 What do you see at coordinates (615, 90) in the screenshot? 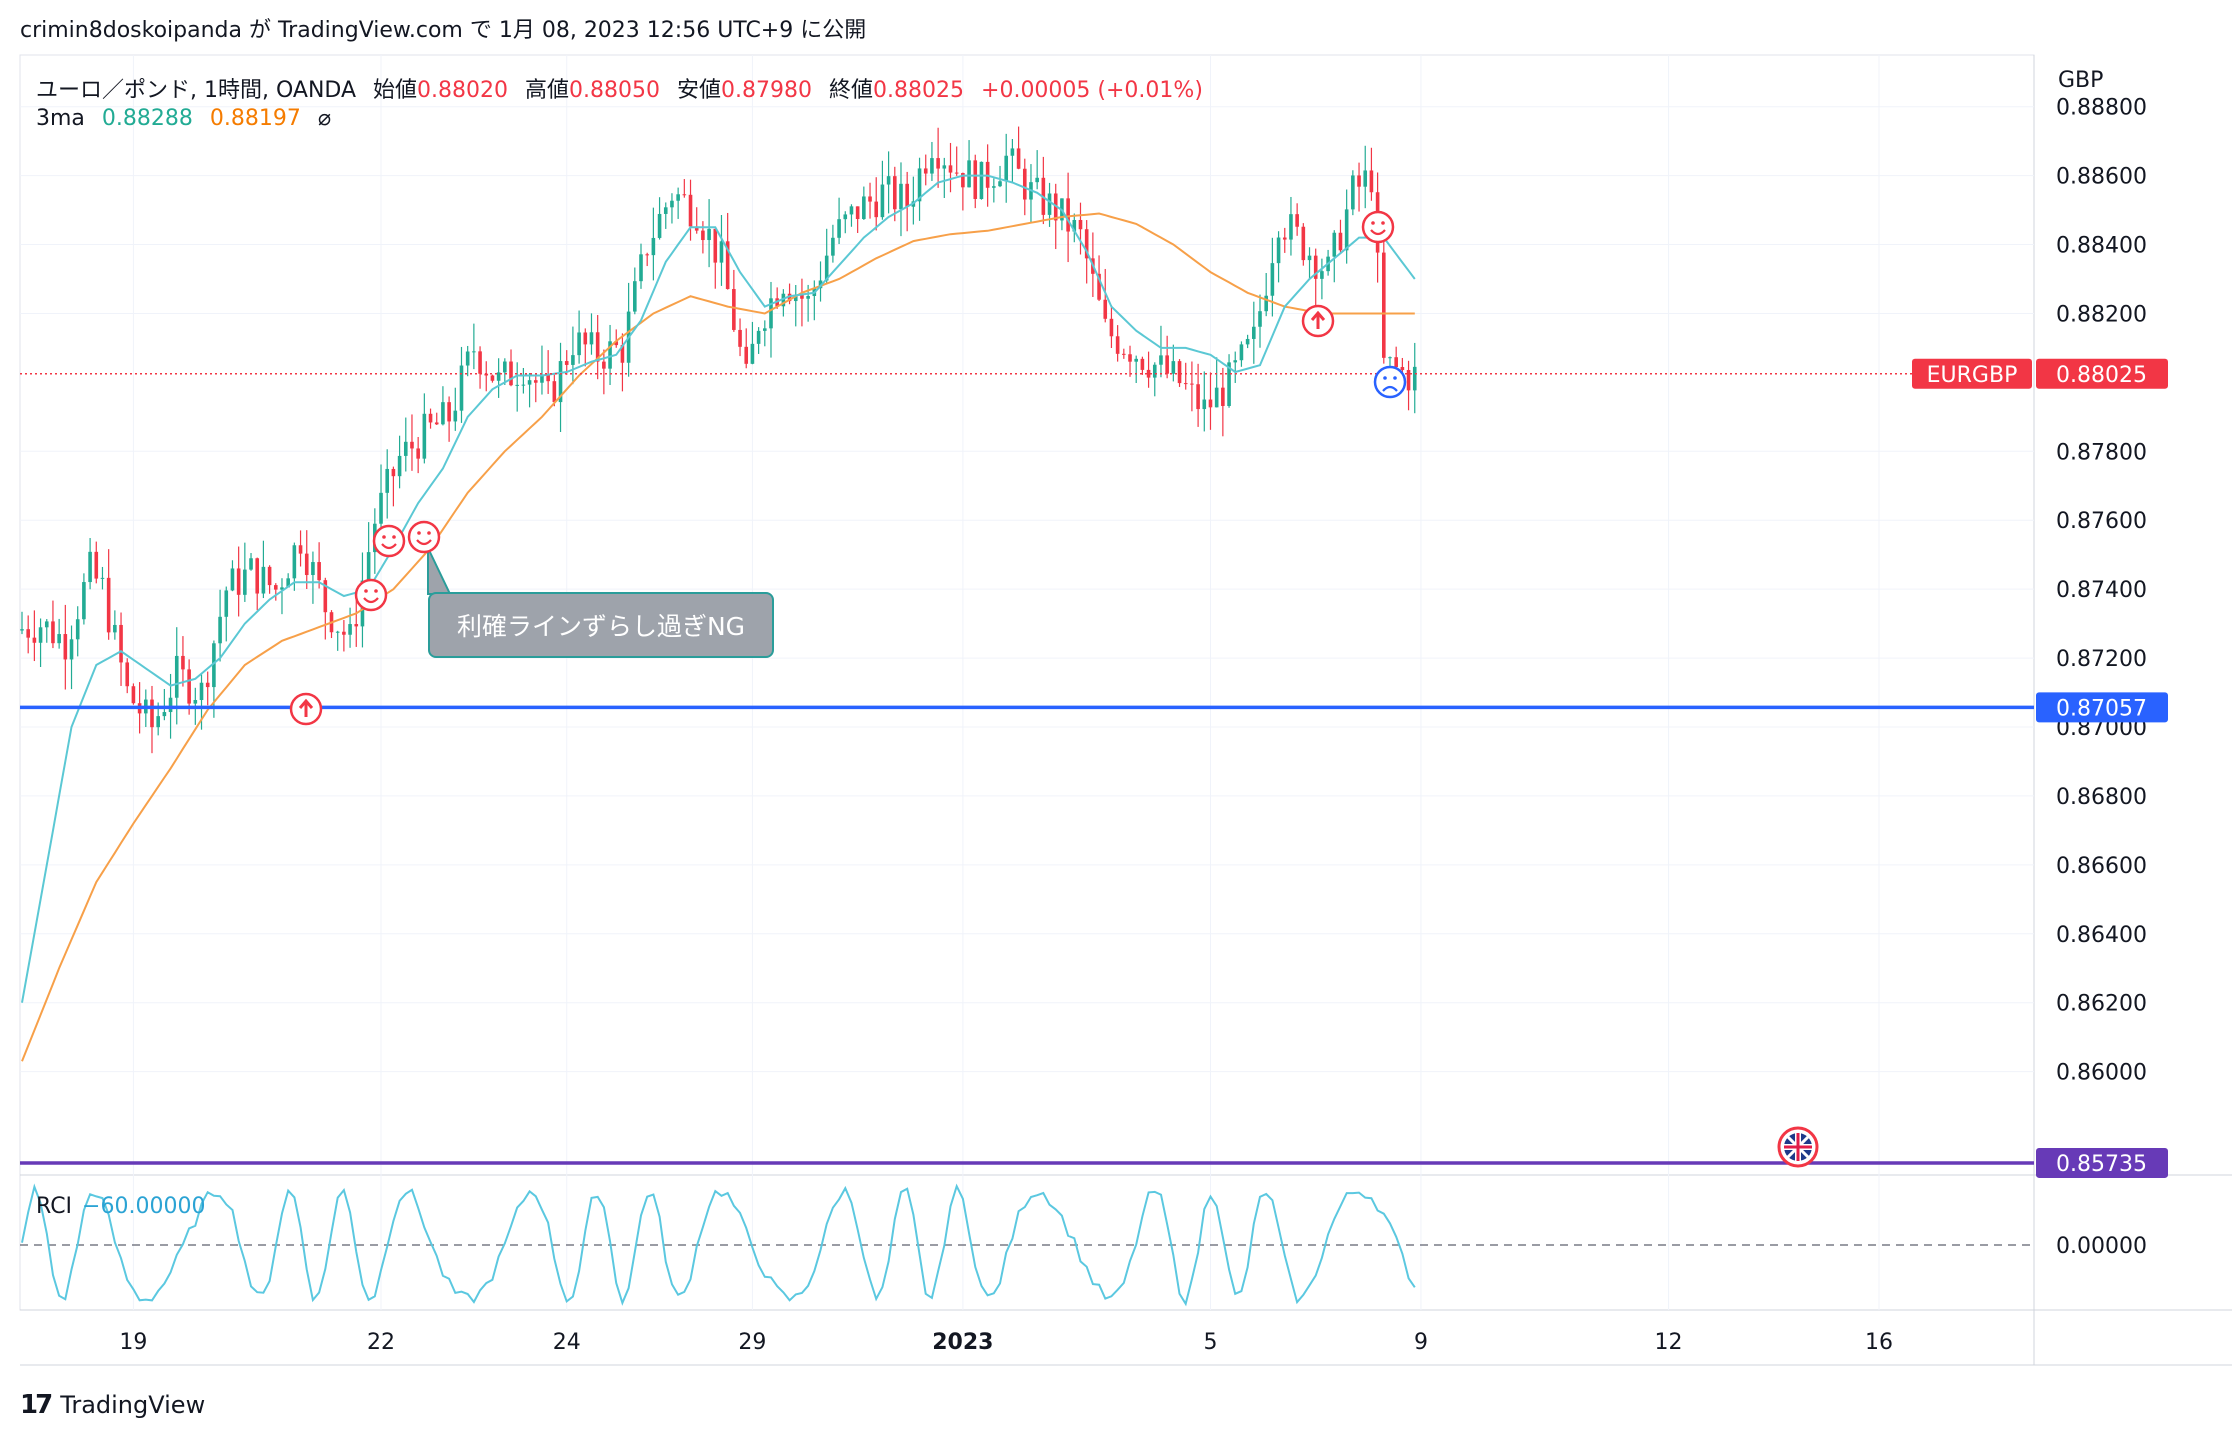
I see `high-value: 0.88050` at bounding box center [615, 90].